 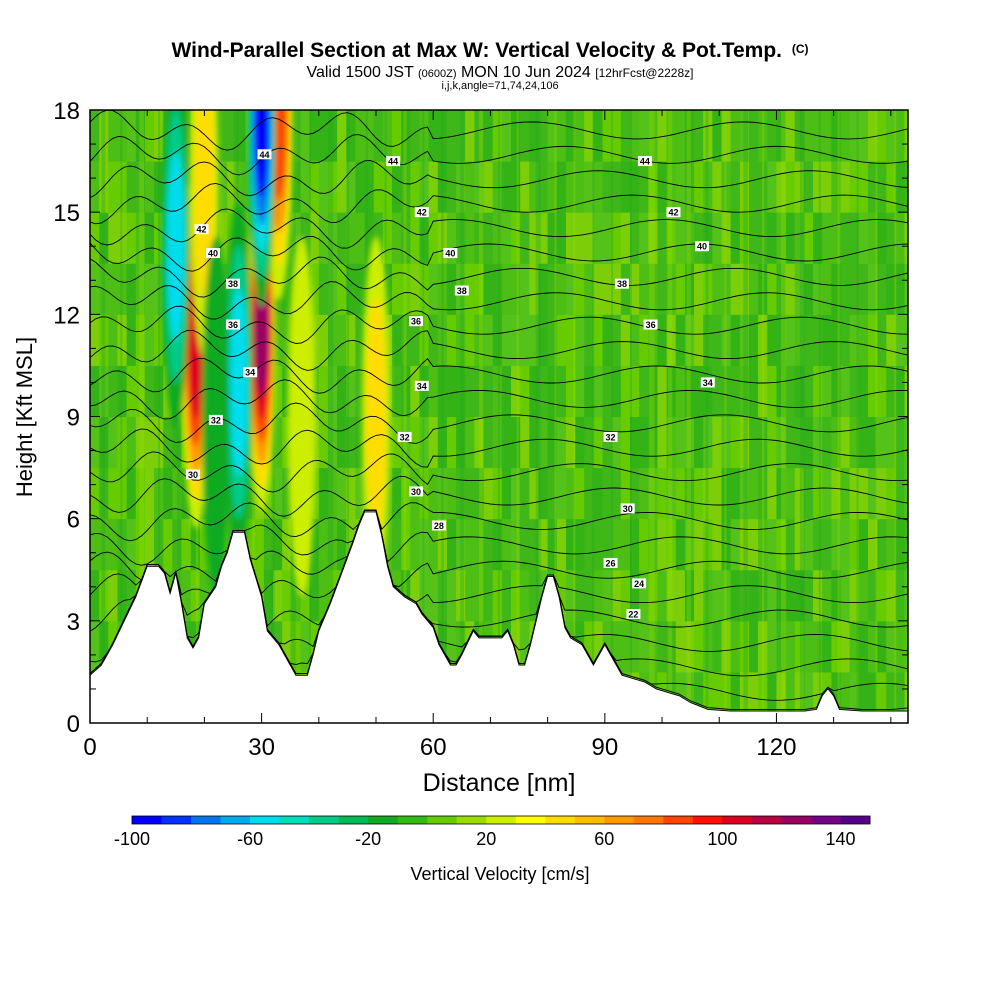 What do you see at coordinates (213, 254) in the screenshot?
I see `svg-text: 40` at bounding box center [213, 254].